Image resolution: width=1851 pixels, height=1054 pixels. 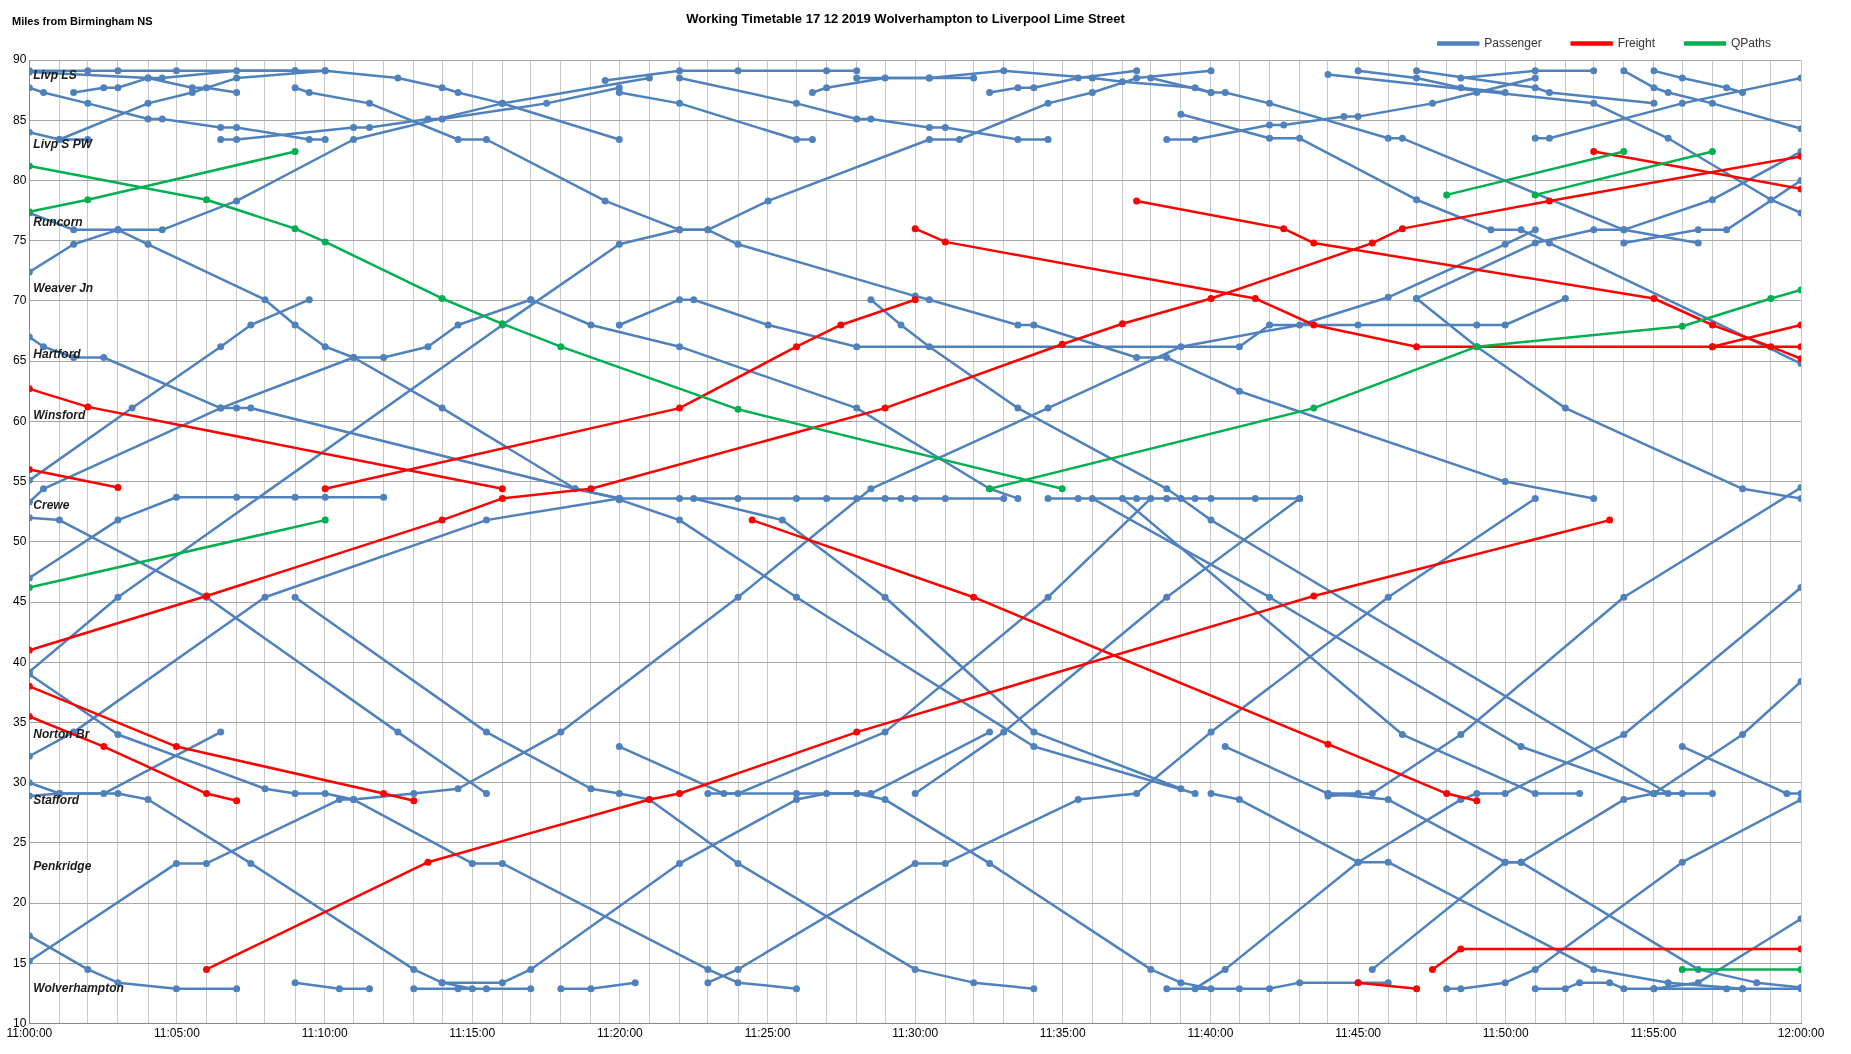 I want to click on y-tick-label: 85, so click(x=19, y=119).